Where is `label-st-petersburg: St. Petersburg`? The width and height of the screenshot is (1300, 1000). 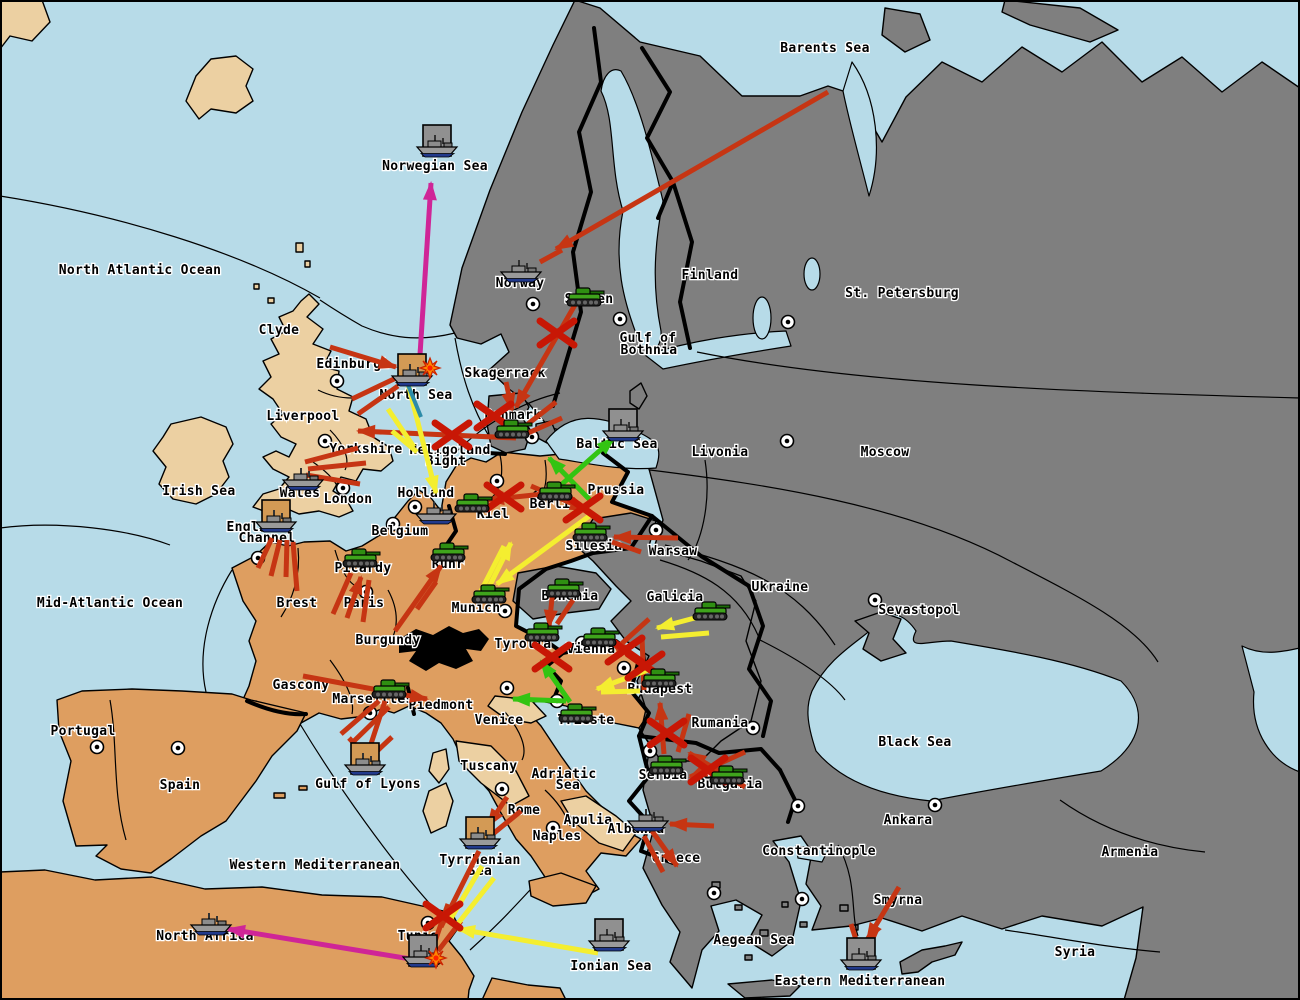
label-st-petersburg: St. Petersburg is located at coordinates (902, 293).